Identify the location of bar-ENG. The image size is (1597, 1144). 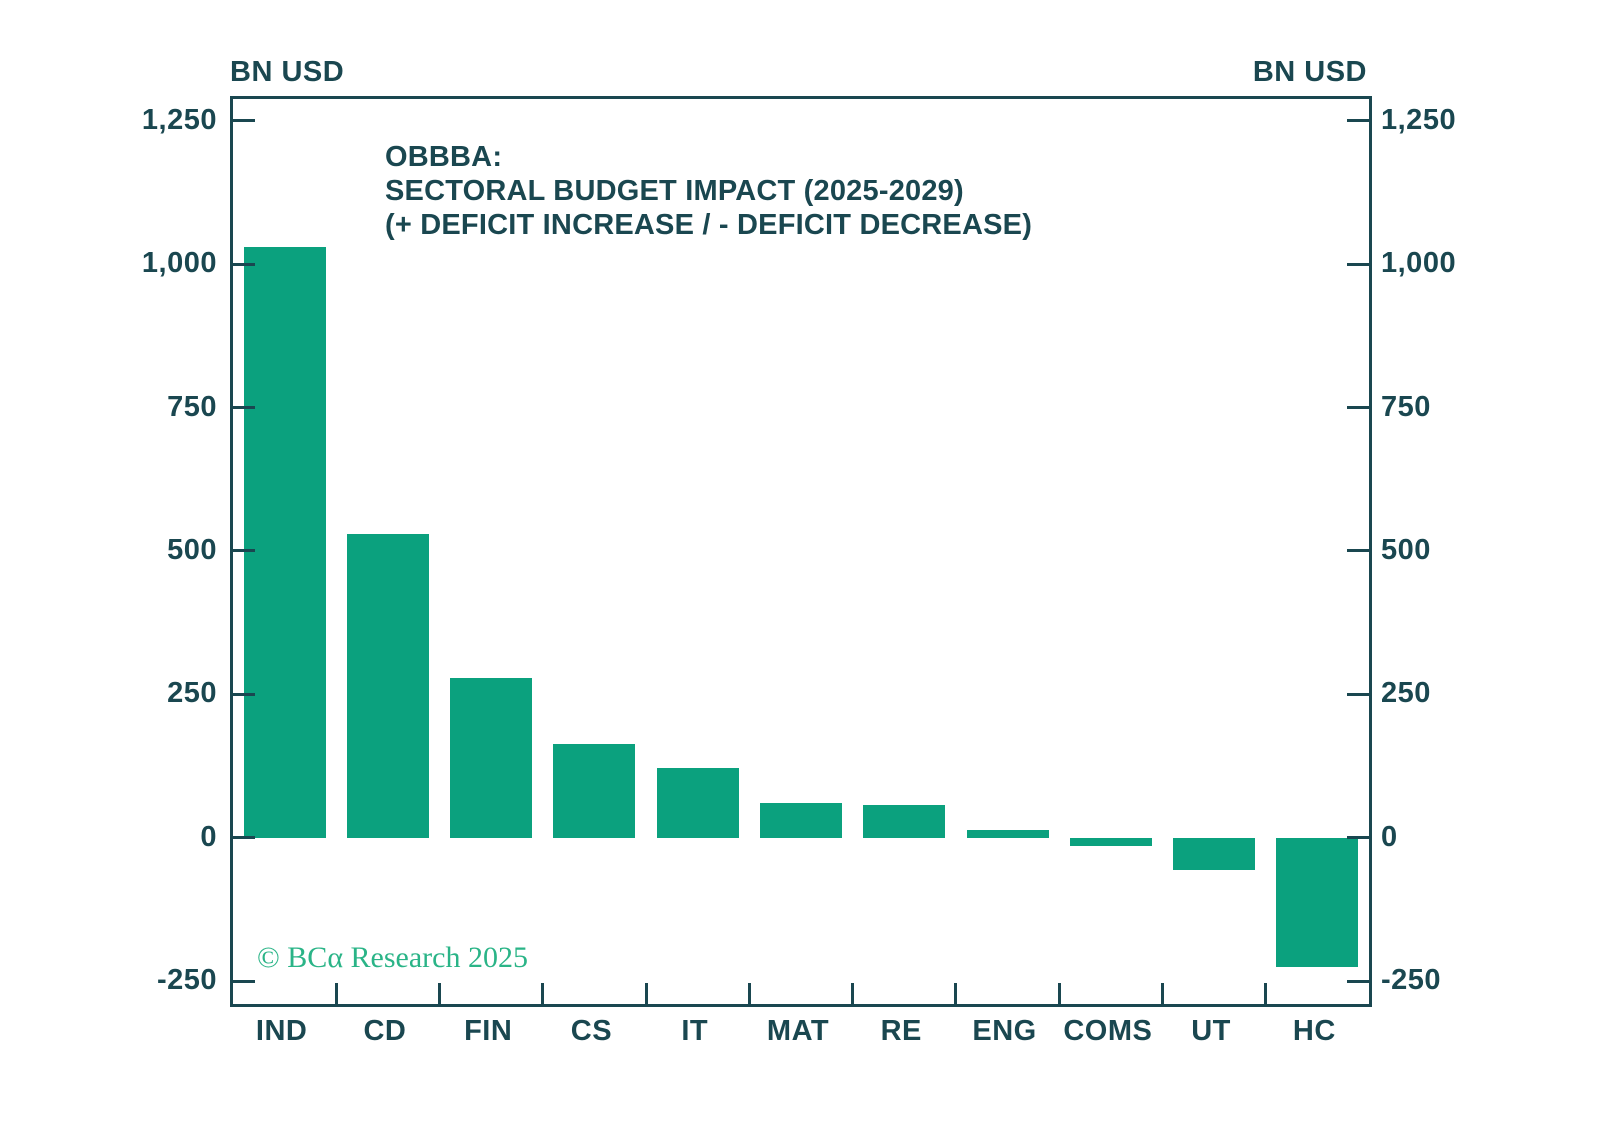
(1007, 833).